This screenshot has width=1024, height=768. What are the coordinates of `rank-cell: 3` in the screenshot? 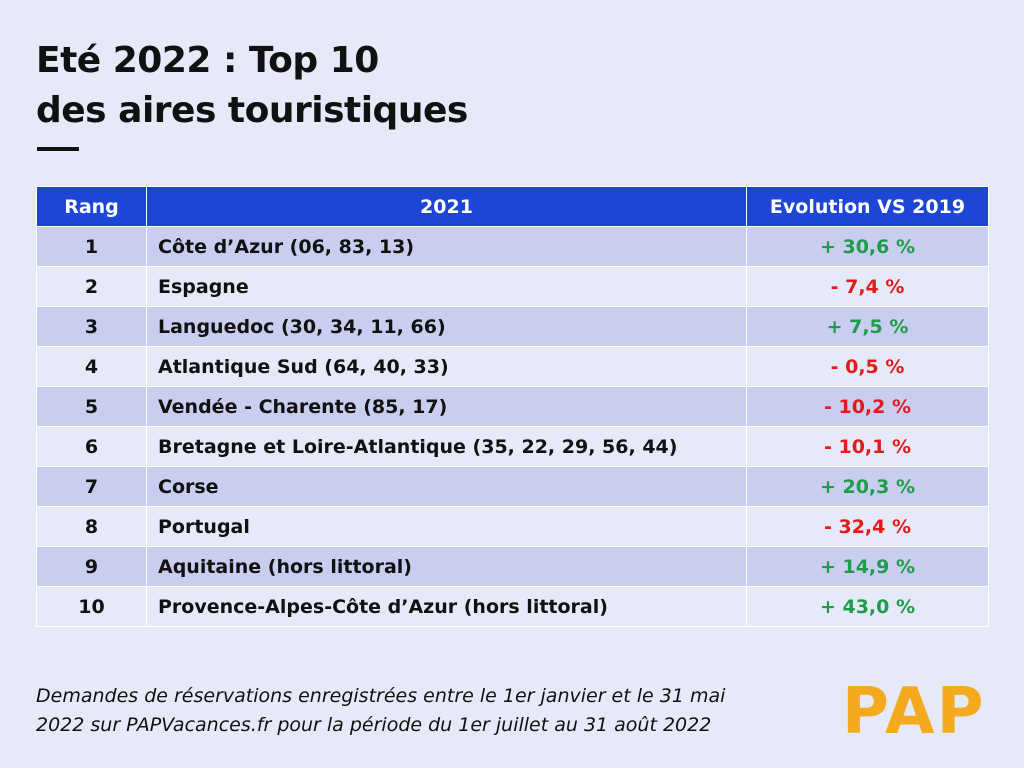 It's located at (91, 326).